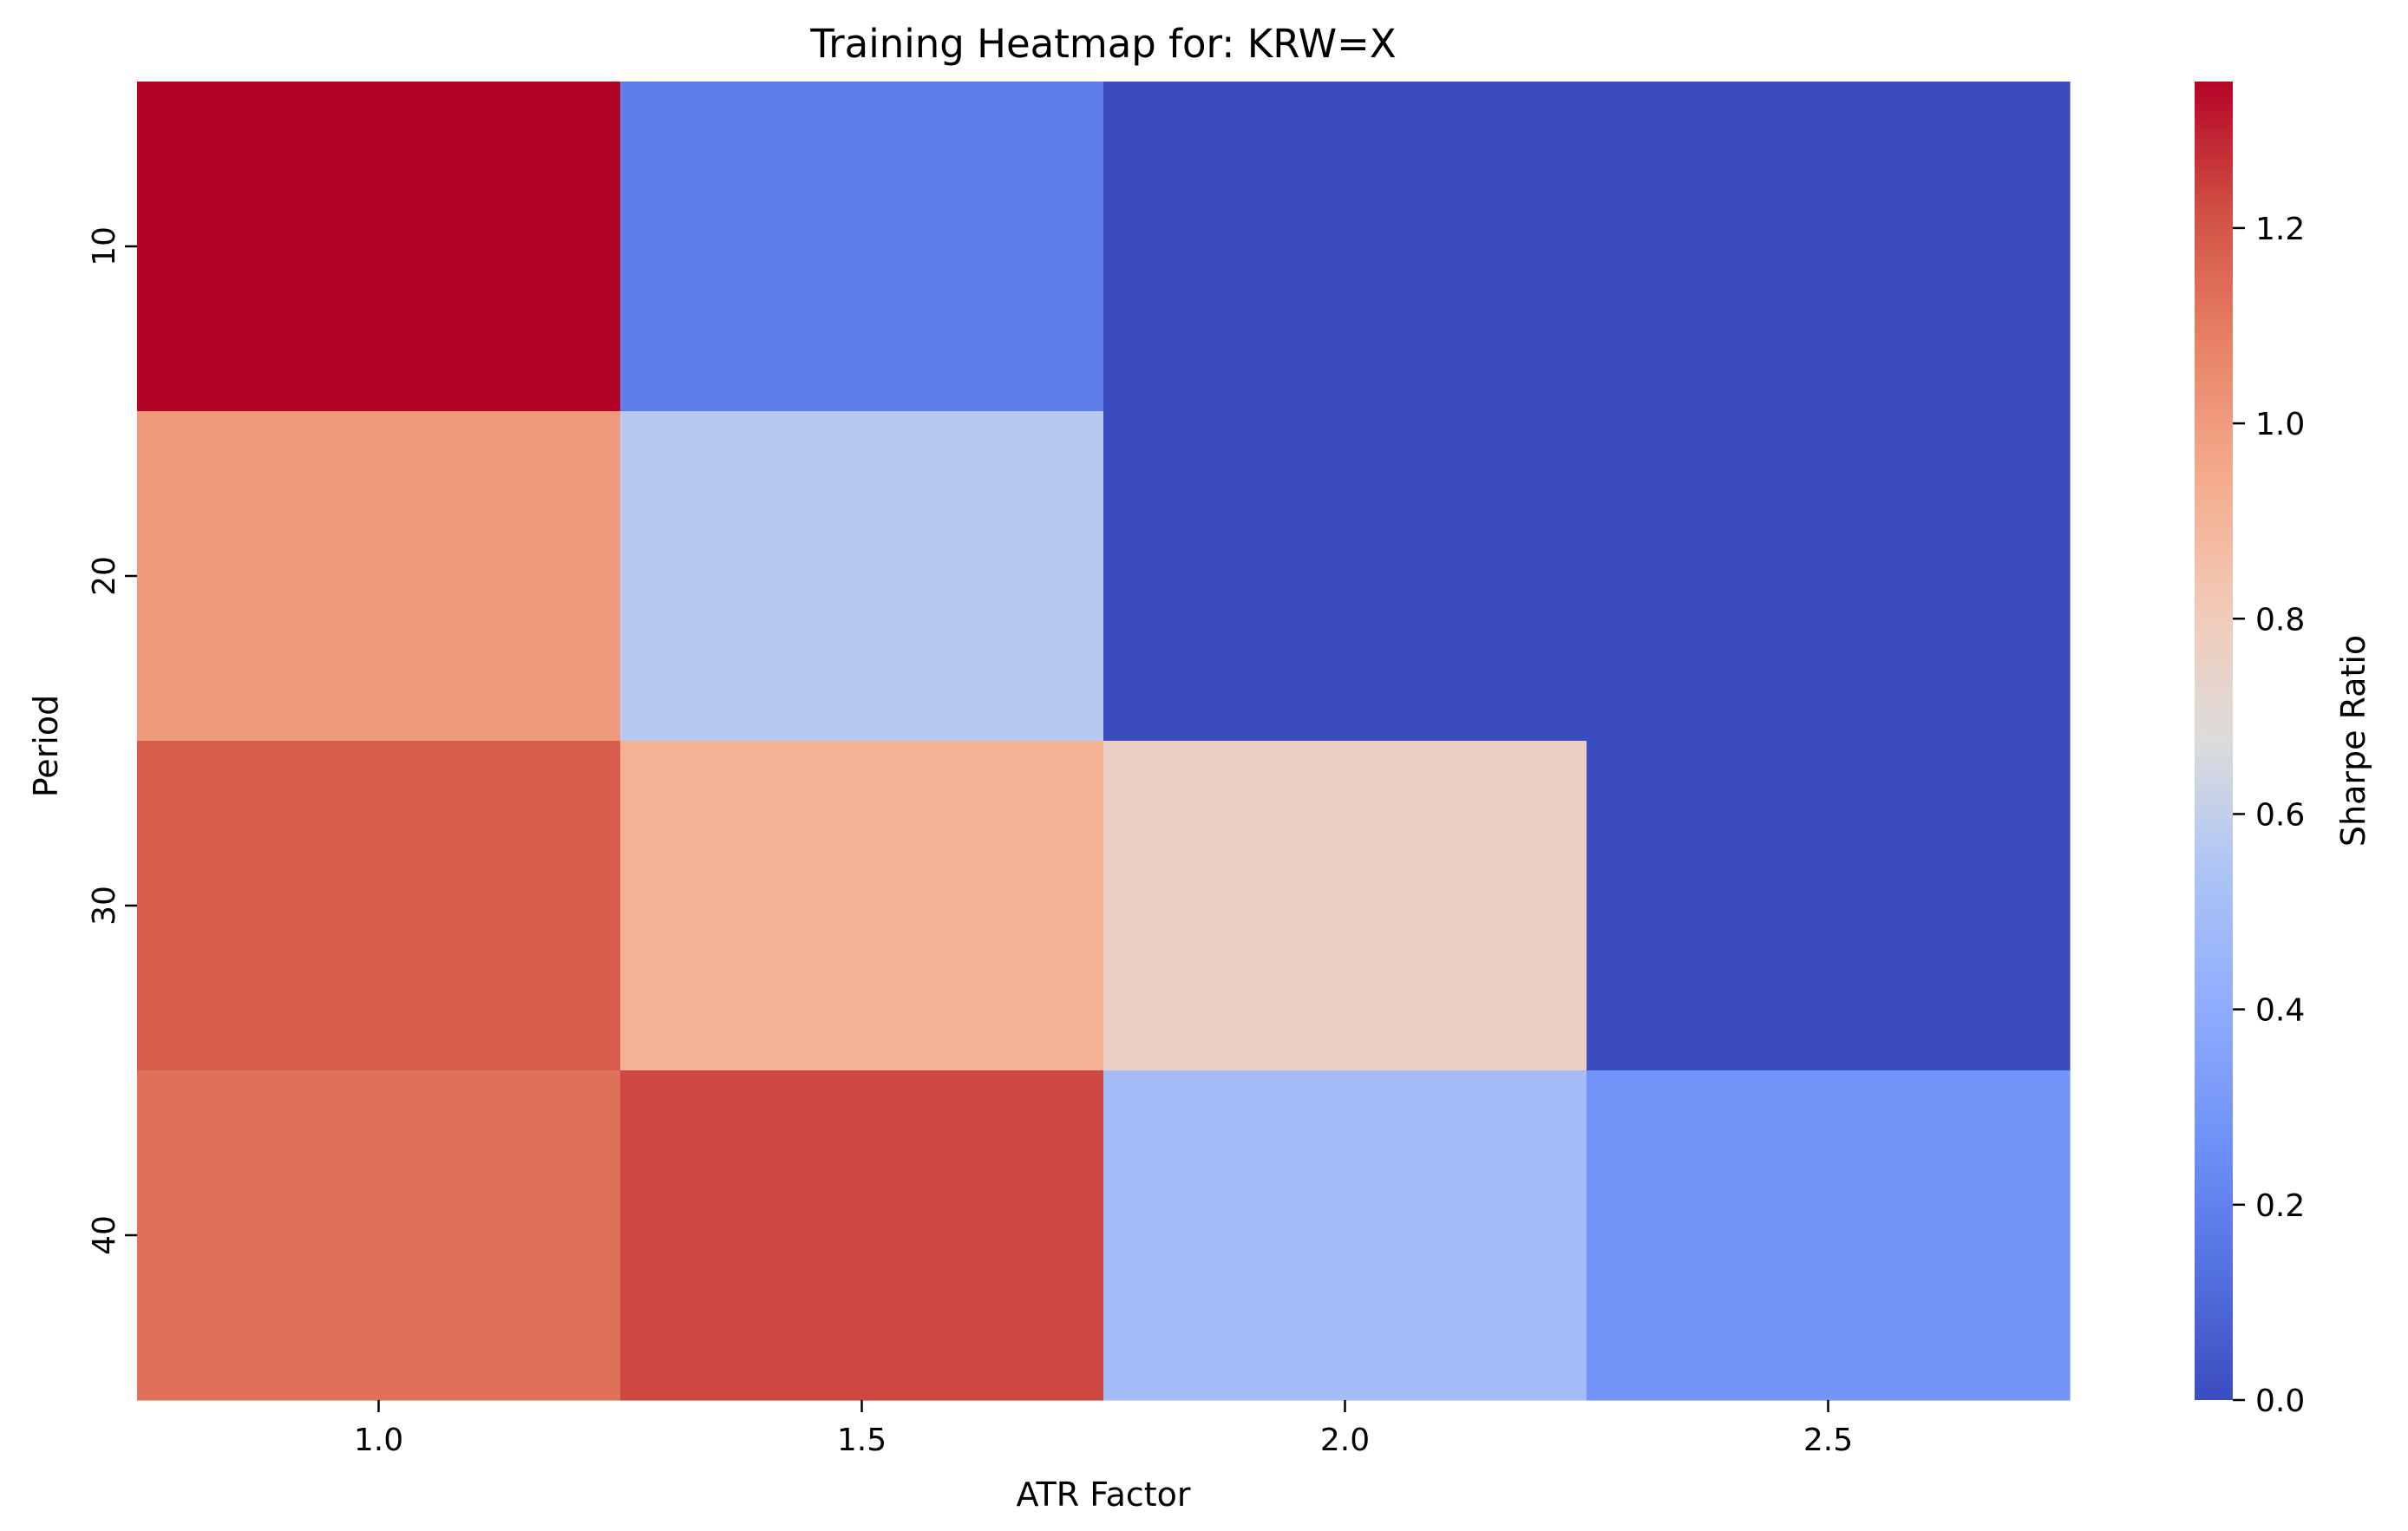 The image size is (2408, 1531). I want to click on colorbar-tick-label: 0.2, so click(2280, 1206).